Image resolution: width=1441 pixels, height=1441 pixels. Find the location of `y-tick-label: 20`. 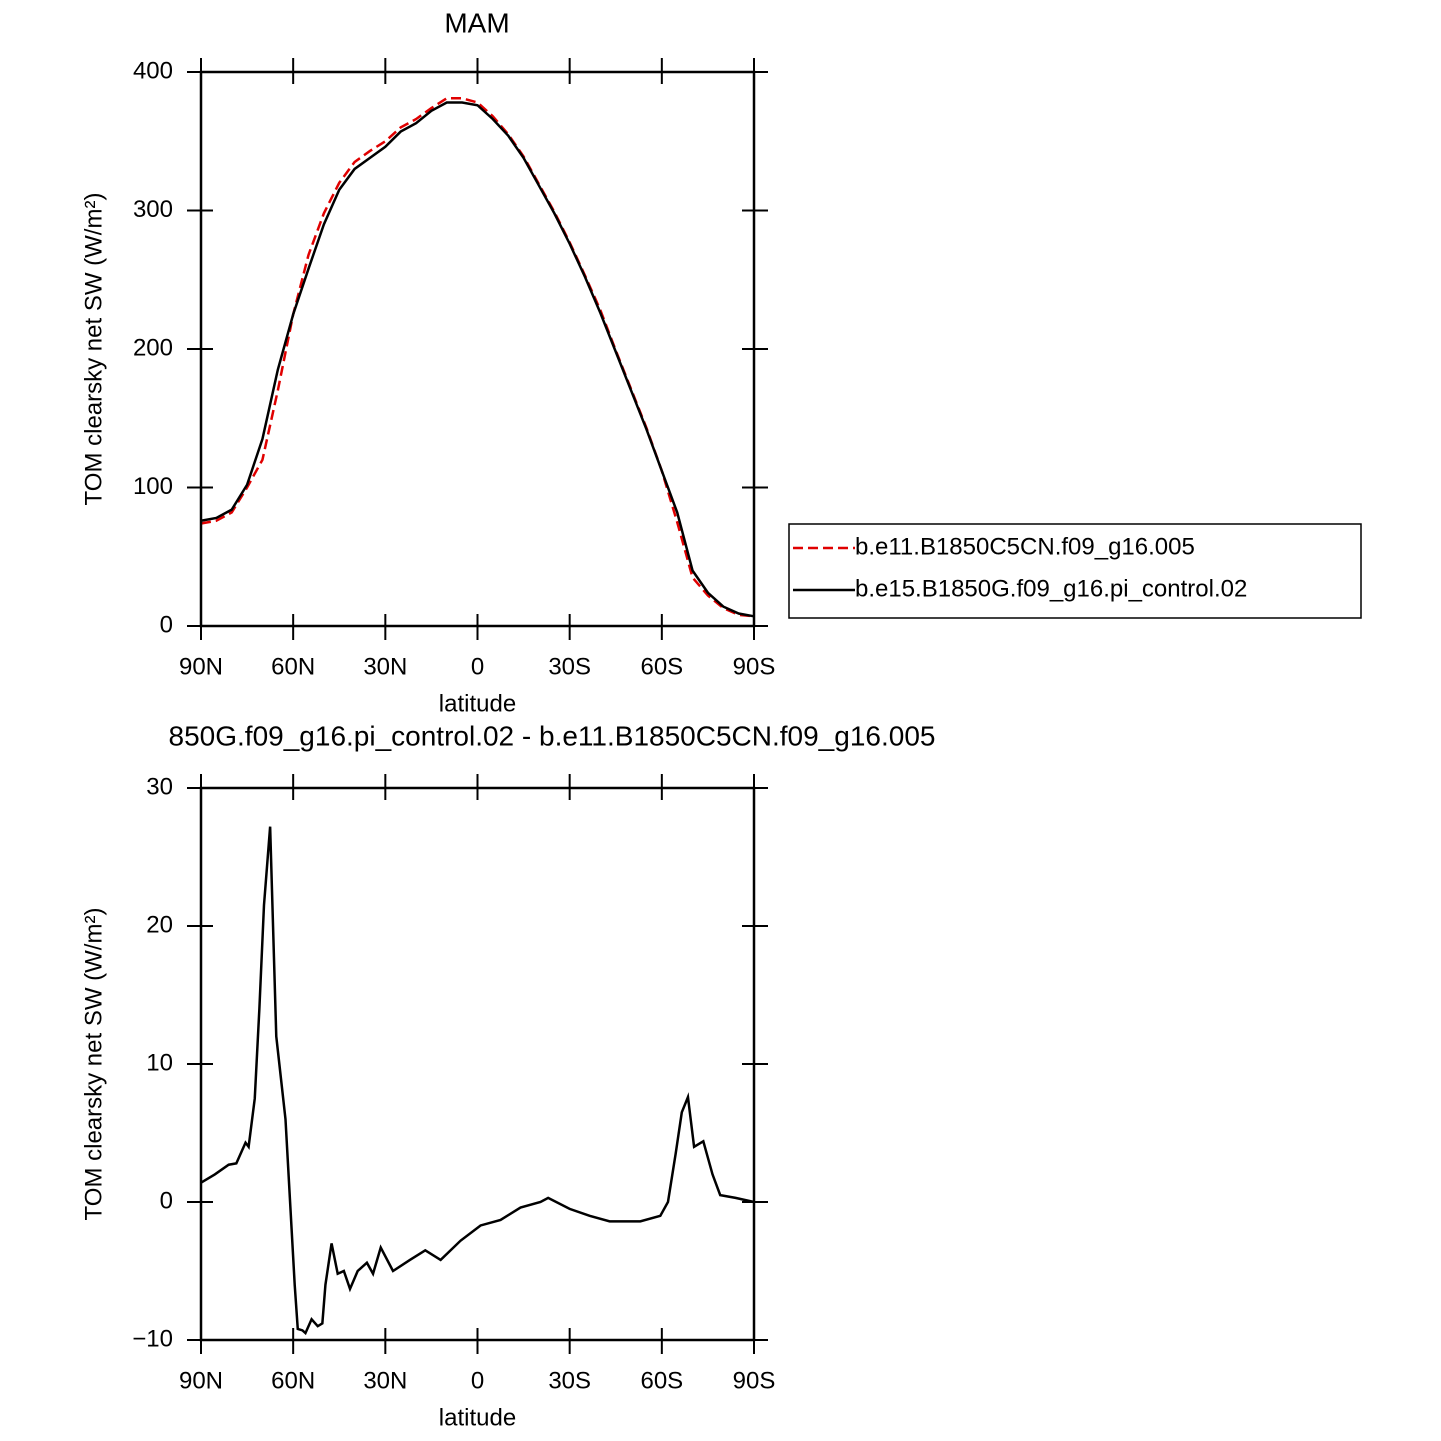

y-tick-label: 20 is located at coordinates (159, 924).